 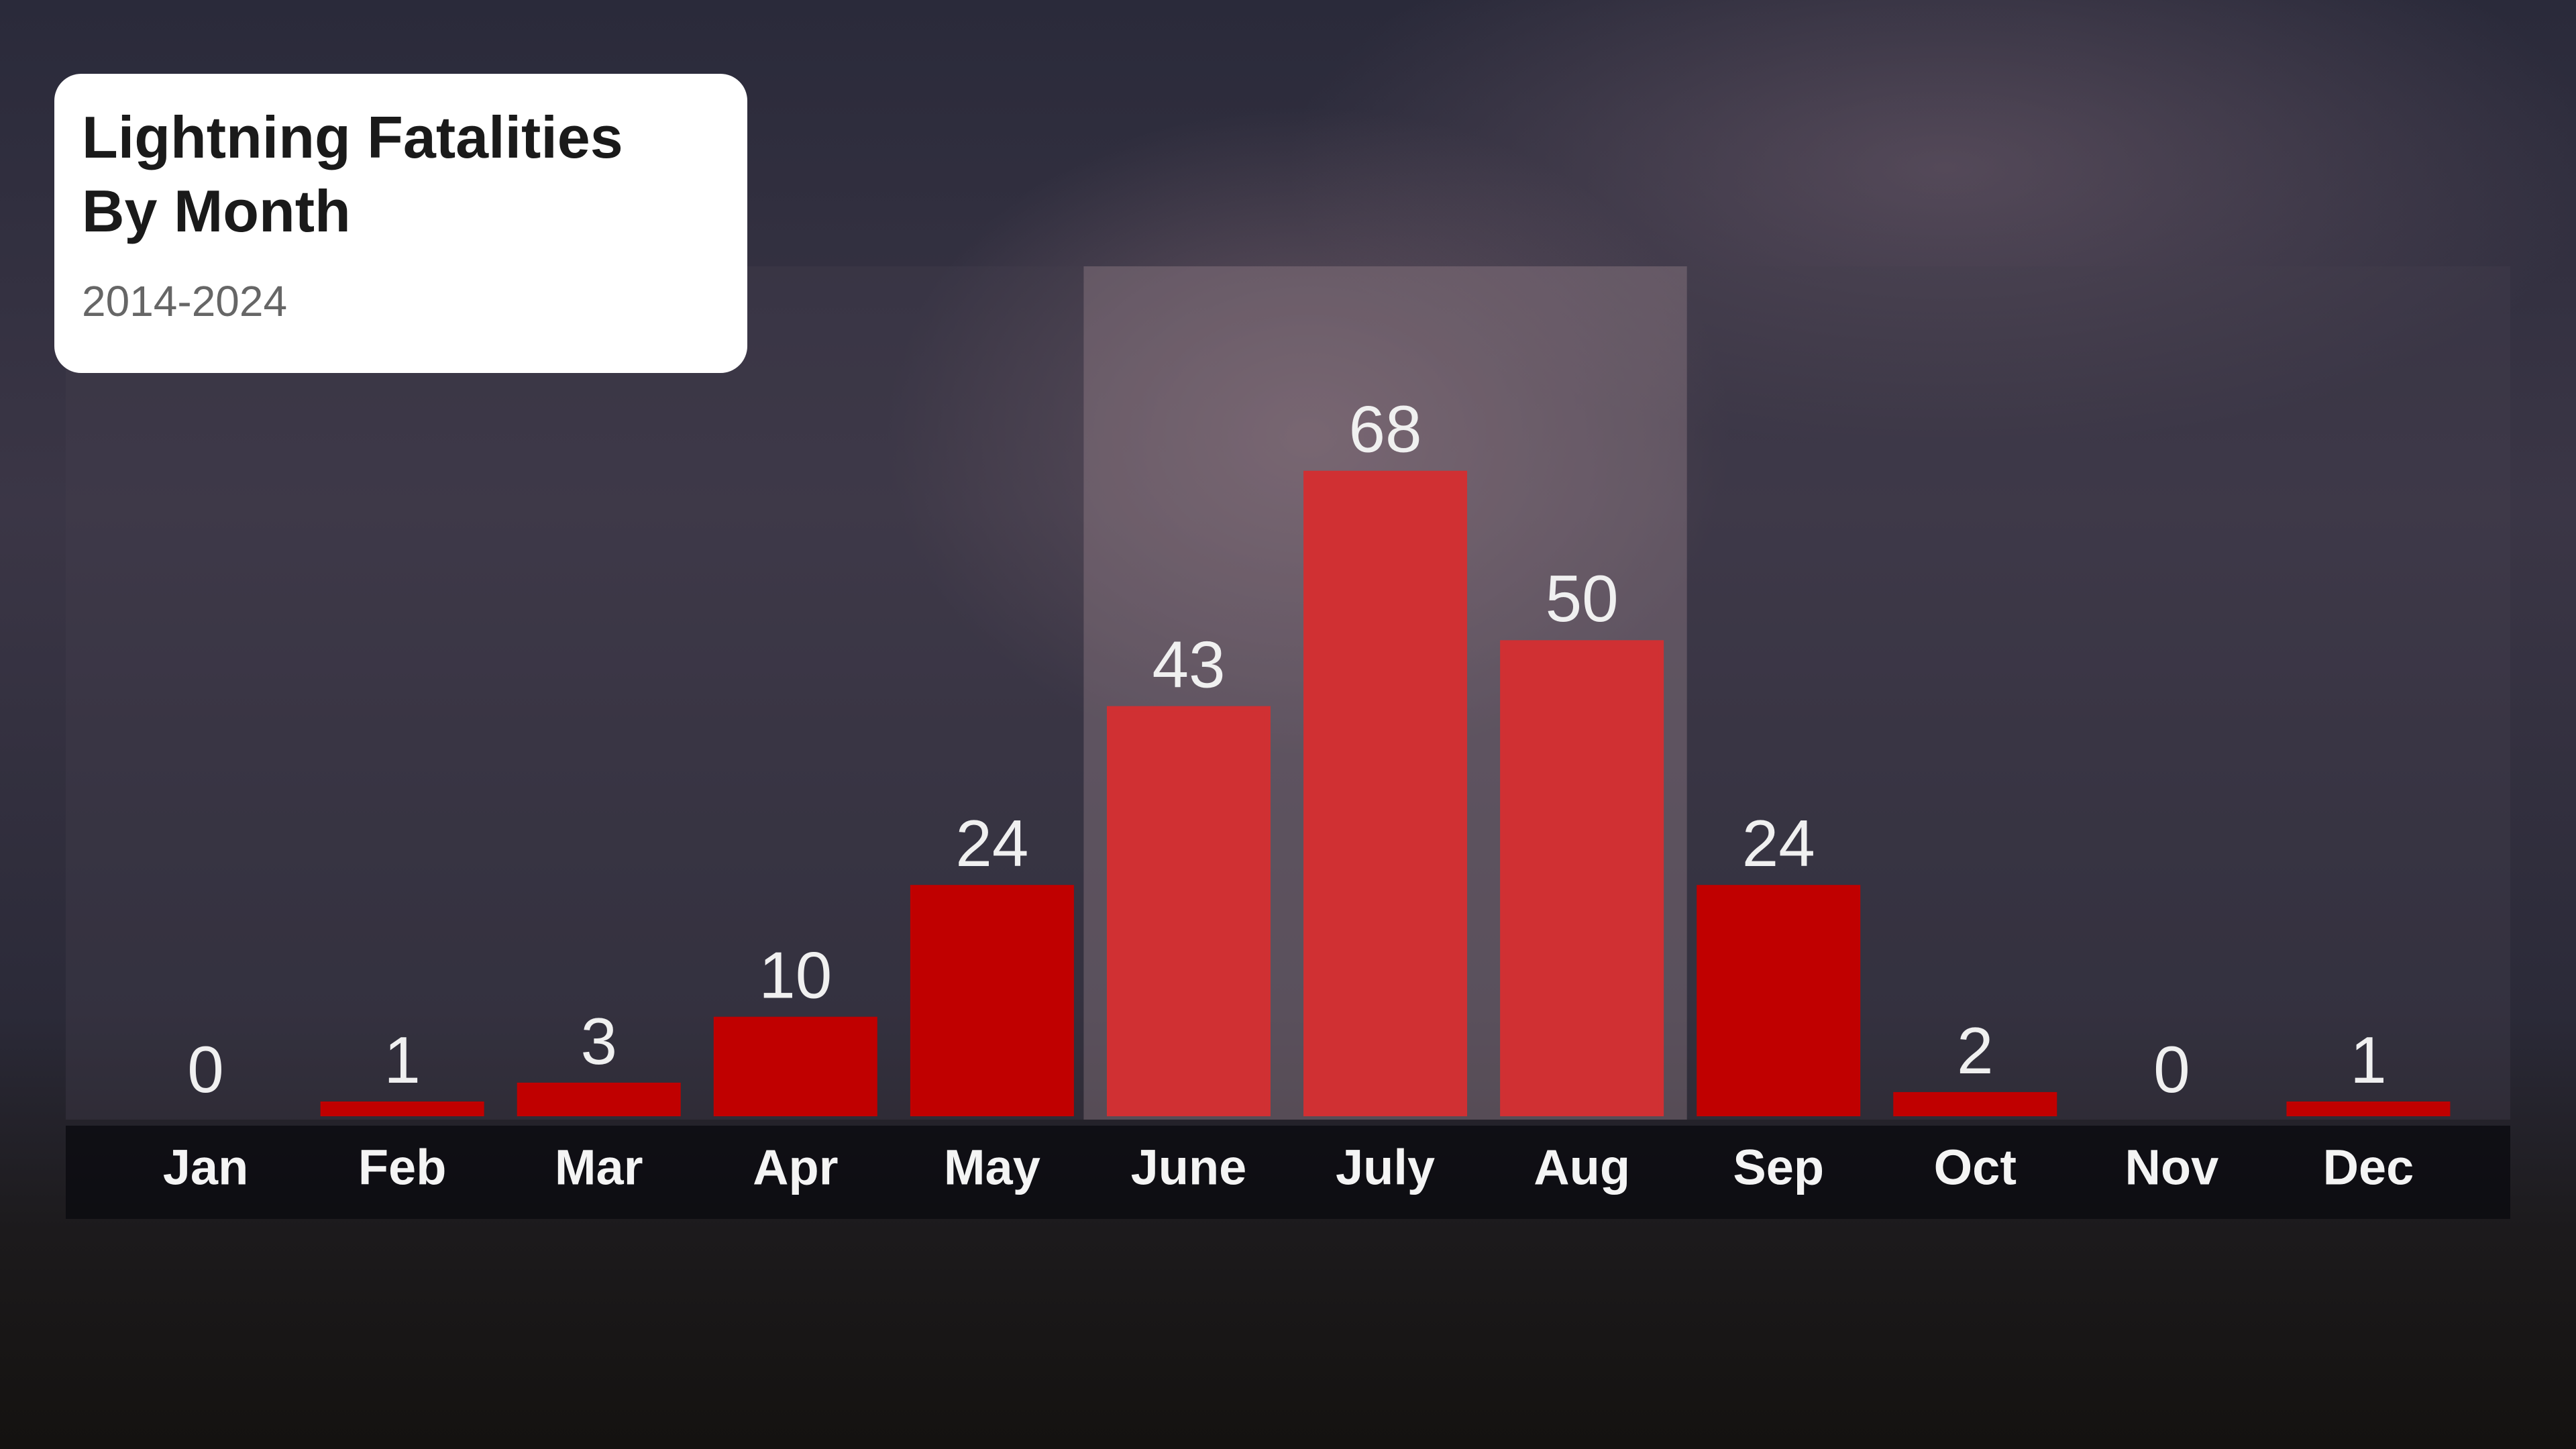 I want to click on value-label: 43, so click(x=1188, y=664).